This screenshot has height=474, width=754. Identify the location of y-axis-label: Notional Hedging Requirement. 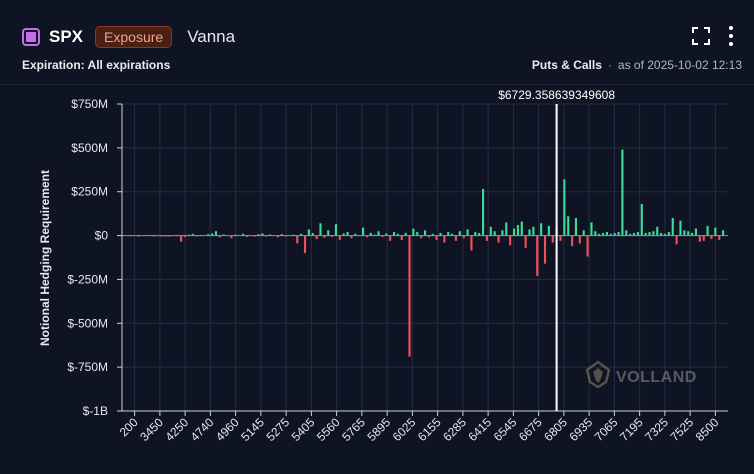
(45, 258).